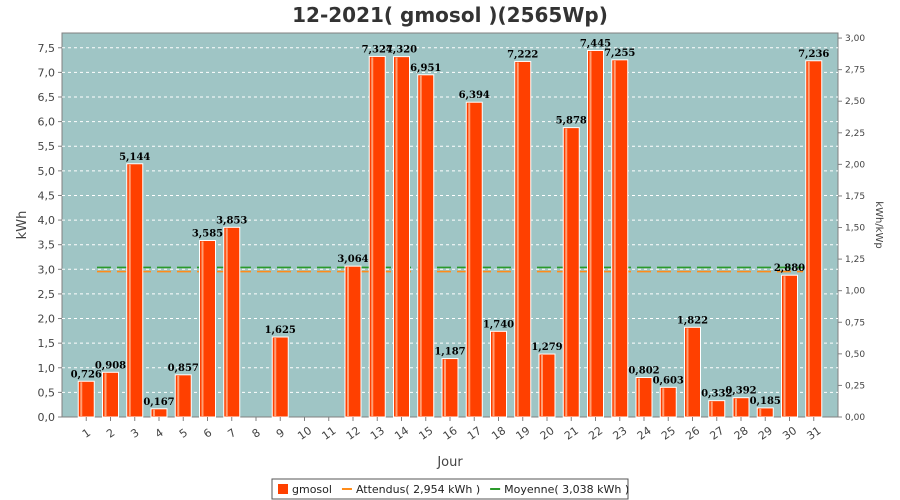 The image size is (900, 500). I want to click on y2-tick-label: 0,25, so click(855, 386).